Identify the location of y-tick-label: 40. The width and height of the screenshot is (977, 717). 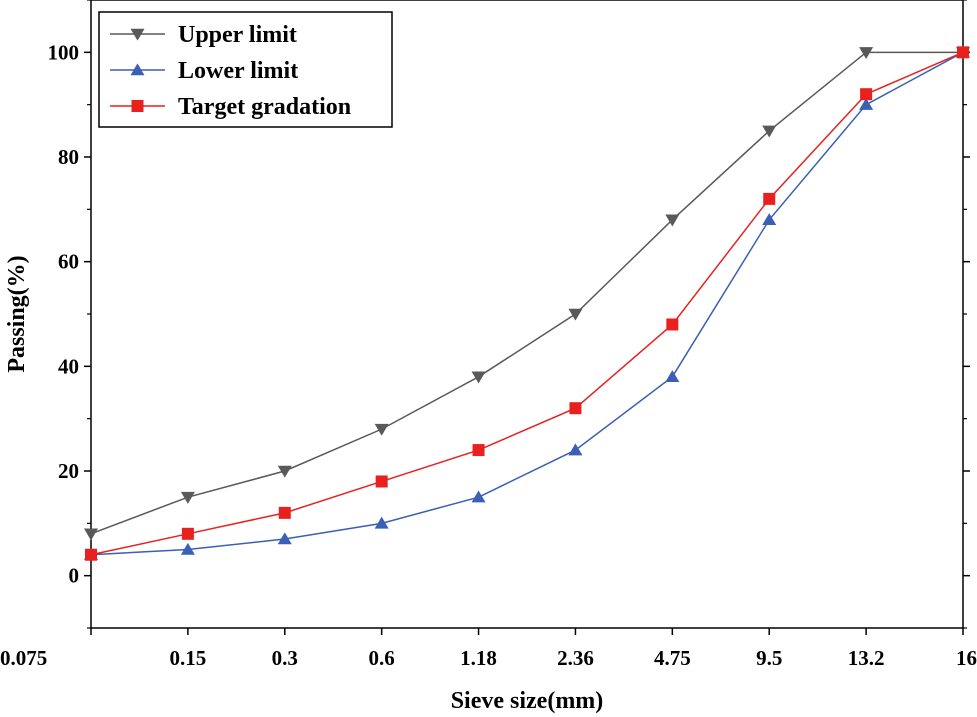
(68, 366).